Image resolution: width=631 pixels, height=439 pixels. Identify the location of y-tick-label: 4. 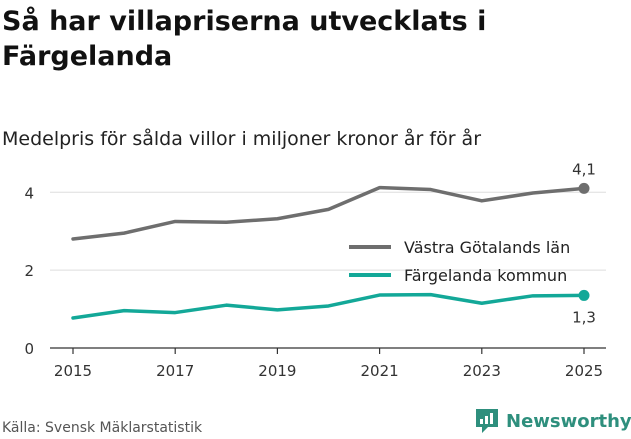
(29, 193).